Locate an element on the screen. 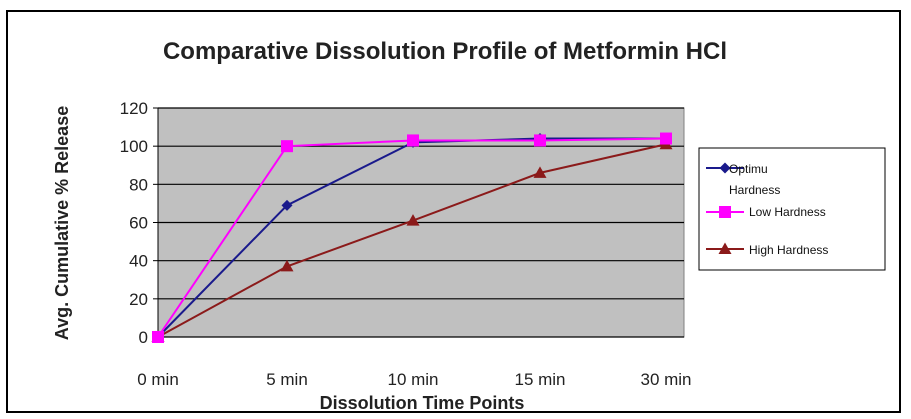 This screenshot has height=419, width=911. y-tick-labels: 0 20 40 60 80 100 120 is located at coordinates (139, 223).